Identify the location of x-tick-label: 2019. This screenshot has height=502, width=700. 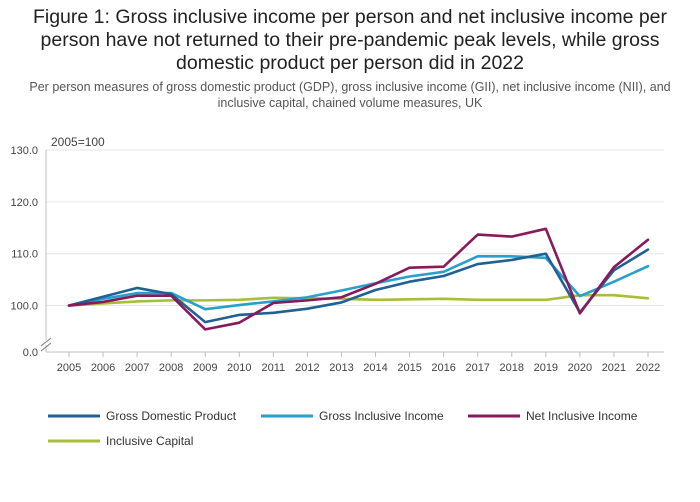
(546, 368).